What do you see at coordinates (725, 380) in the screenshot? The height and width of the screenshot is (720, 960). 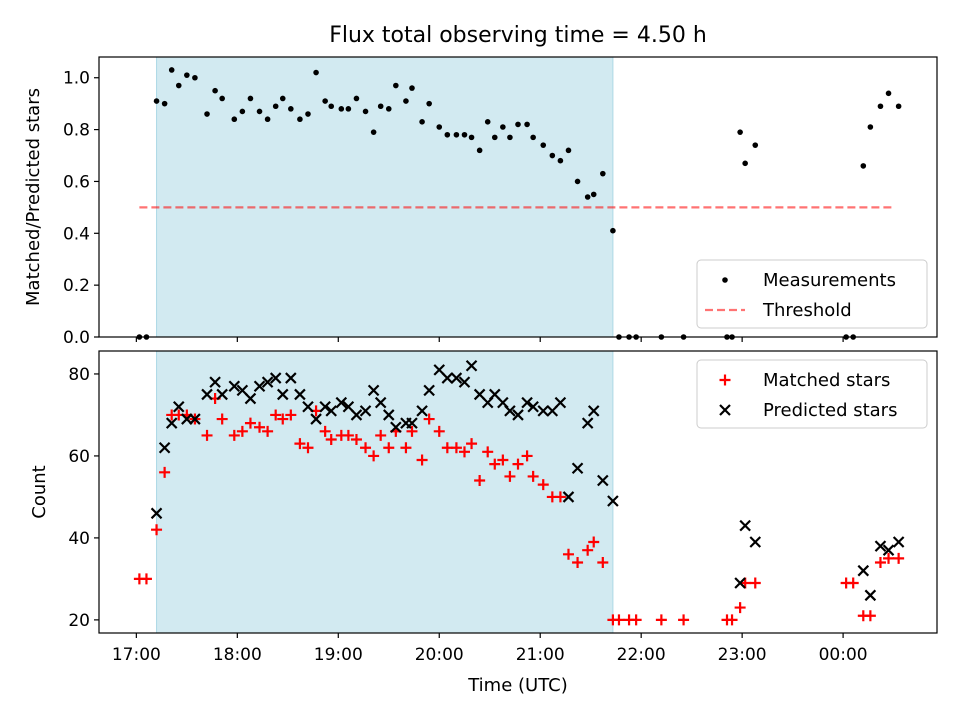 I see `legend-marker-matched` at bounding box center [725, 380].